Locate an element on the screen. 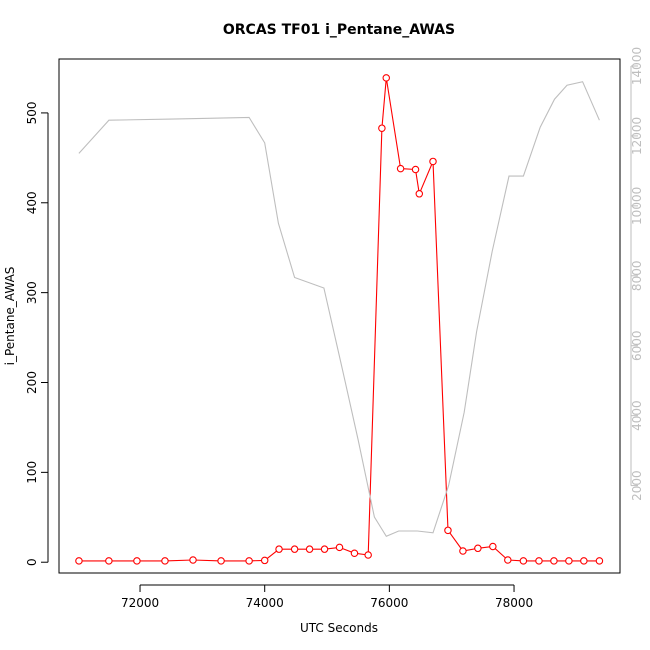 The image size is (650, 650). y2-tick-label: 10000 is located at coordinates (637, 206).